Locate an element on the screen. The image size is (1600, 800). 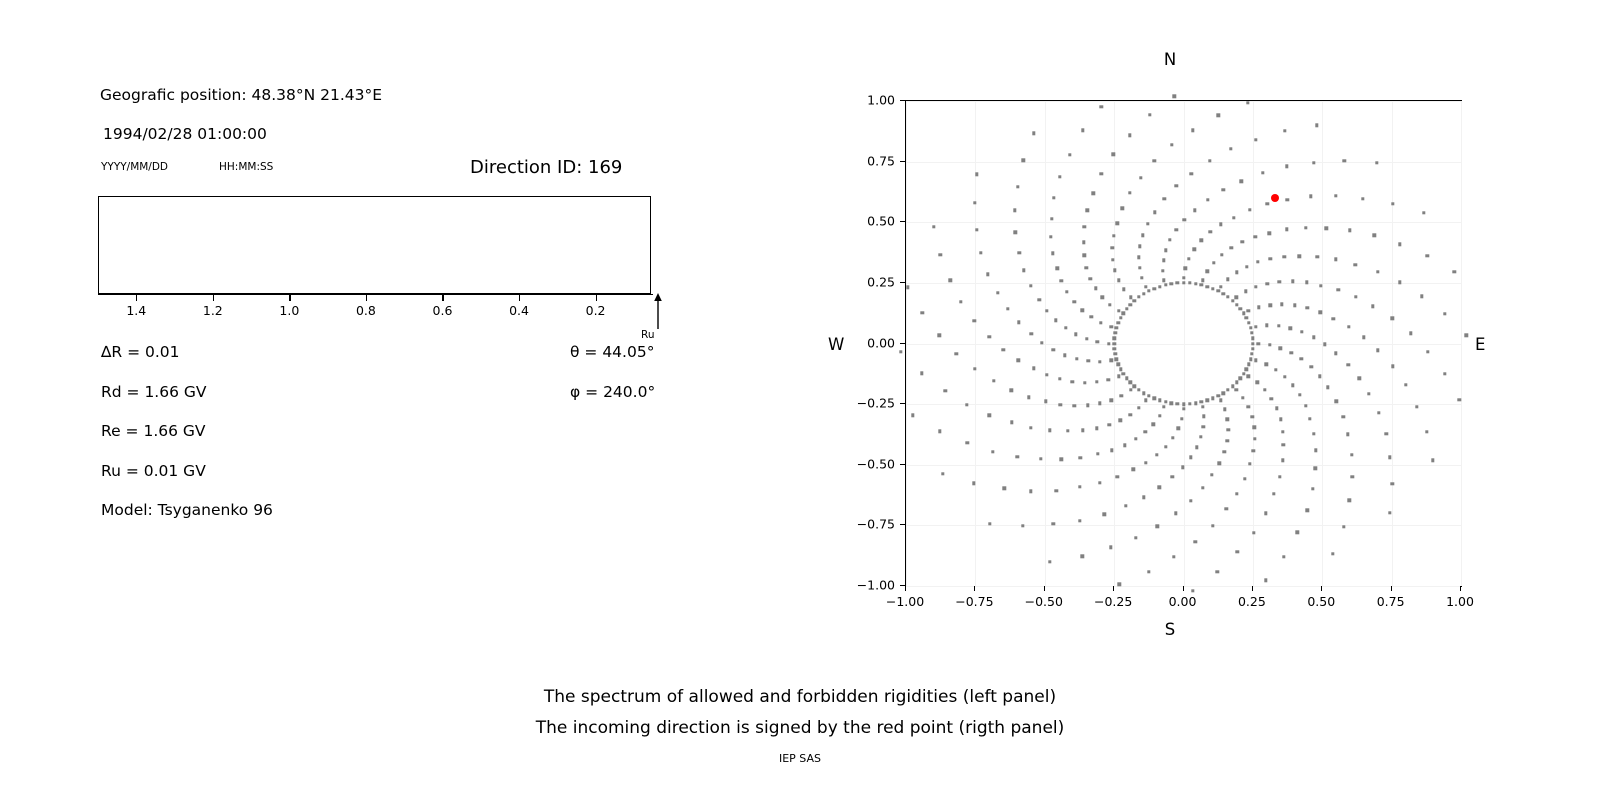
spectrum-x-tick is located at coordinates (366, 298).